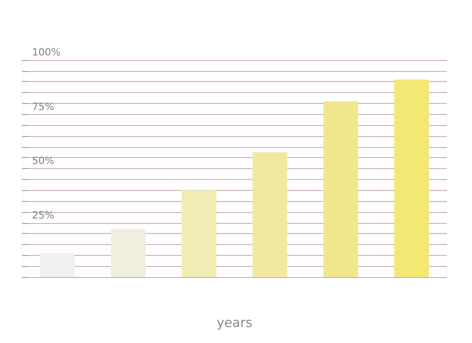  Describe the element at coordinates (43, 216) in the screenshot. I see `y-tick-label: 25%` at that location.